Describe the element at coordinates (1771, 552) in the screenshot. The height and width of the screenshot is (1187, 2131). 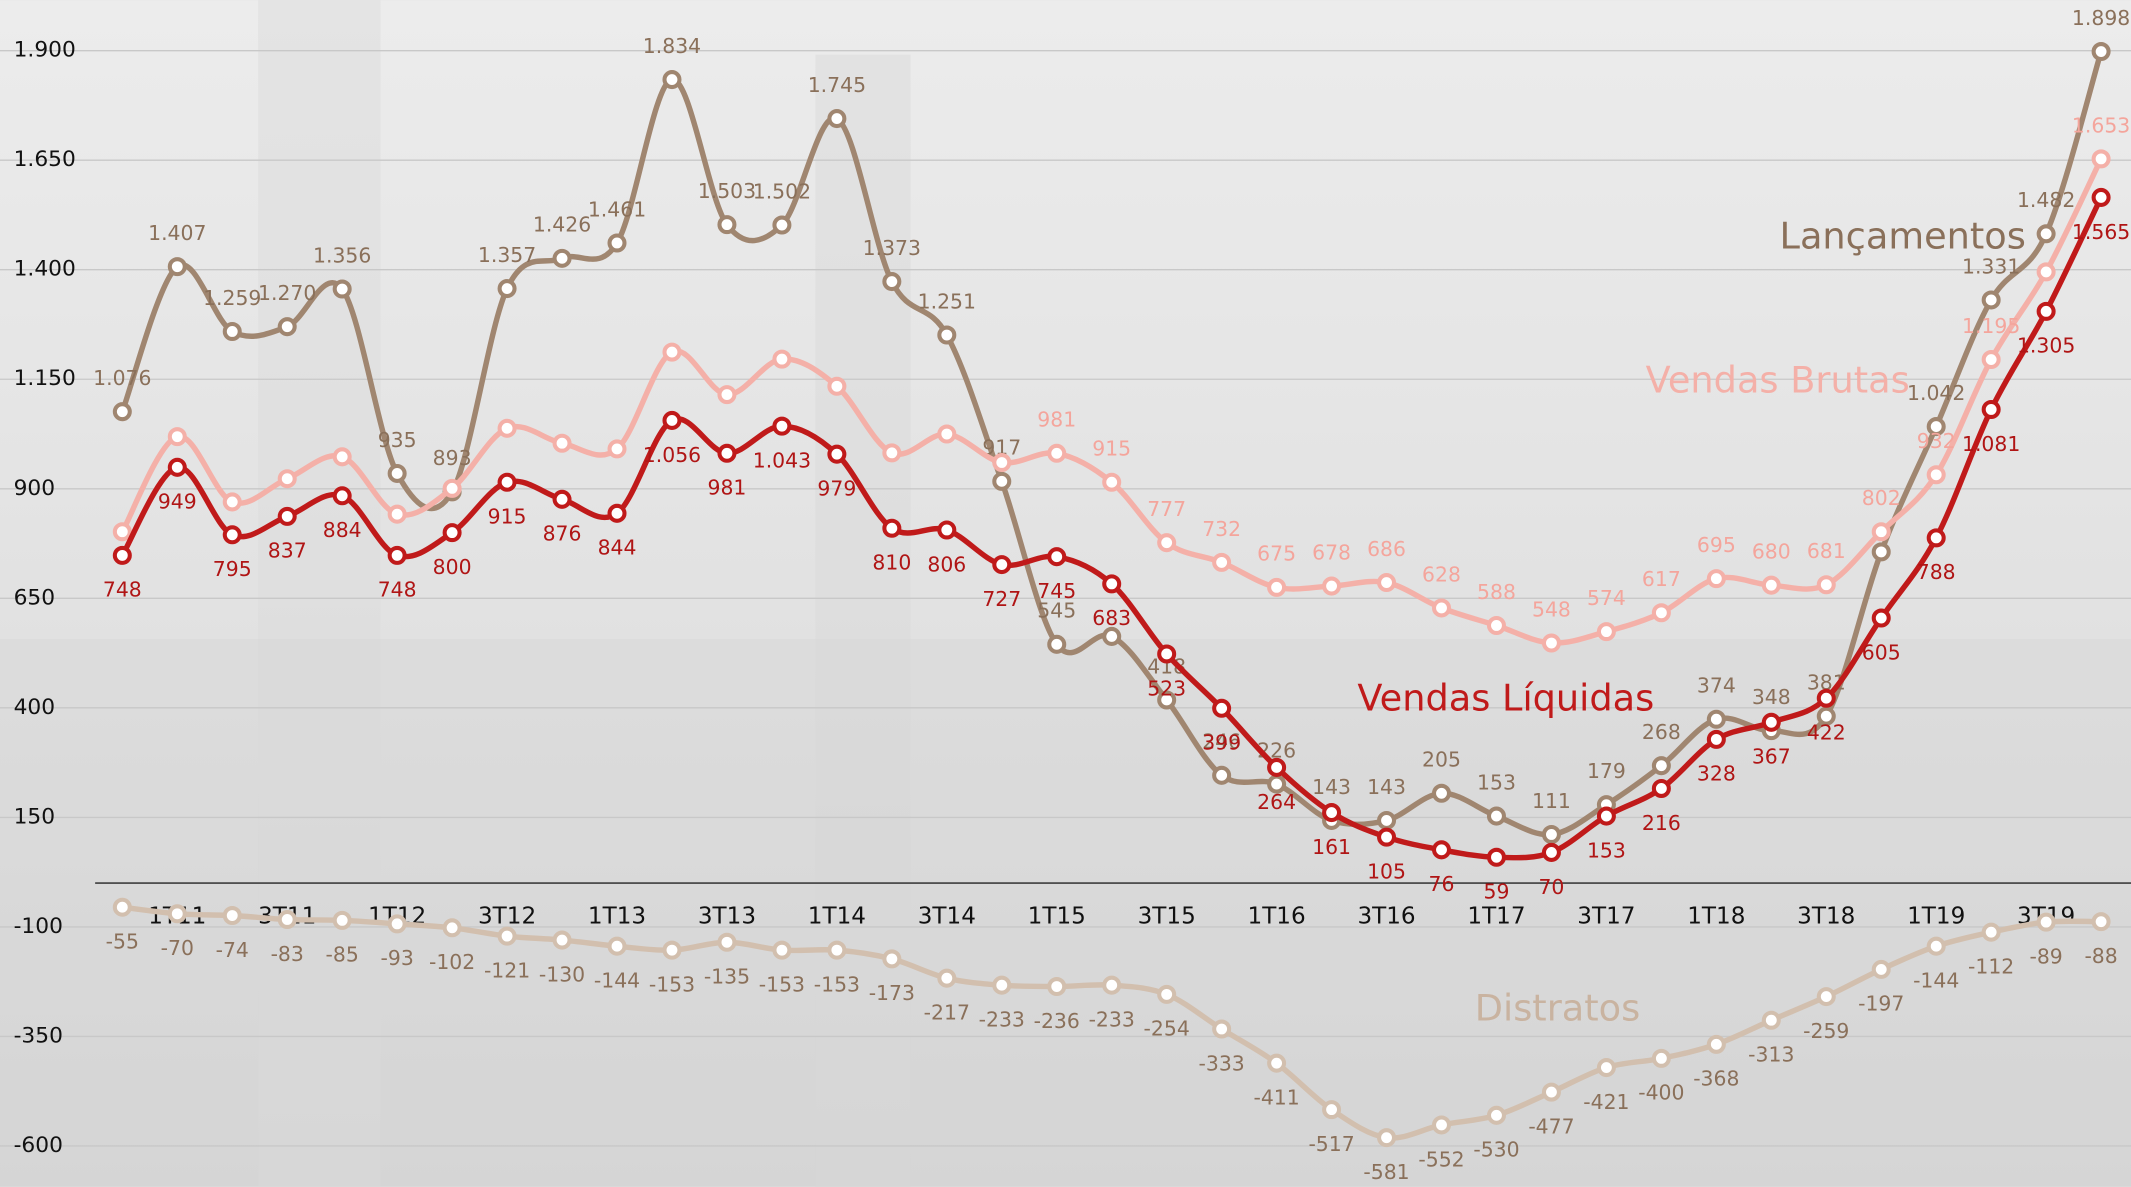
I see `data-label: 680` at that location.